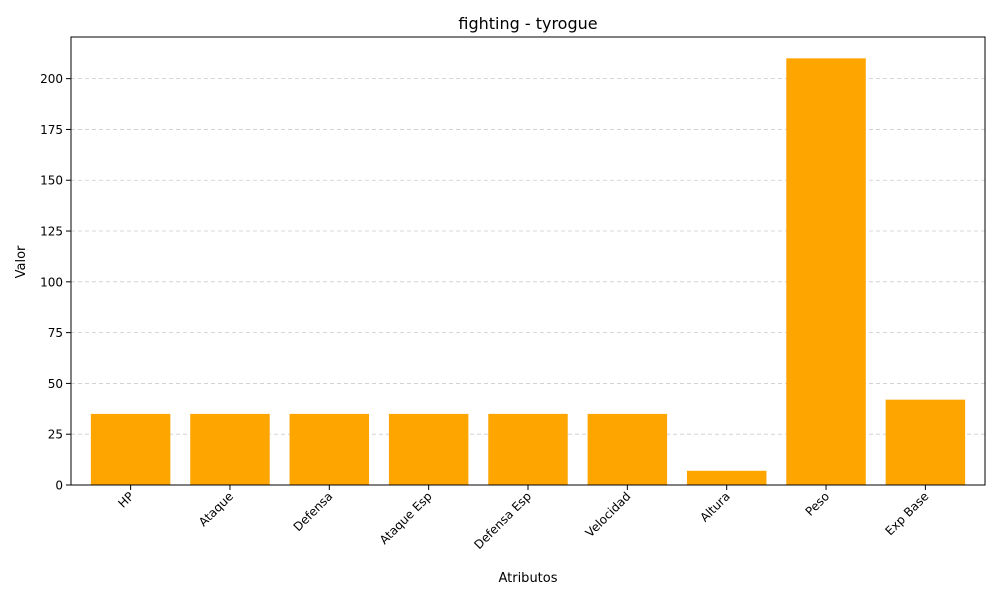 The width and height of the screenshot is (1000, 604). Describe the element at coordinates (428, 449) in the screenshot. I see `bar-ataque-esp` at that location.